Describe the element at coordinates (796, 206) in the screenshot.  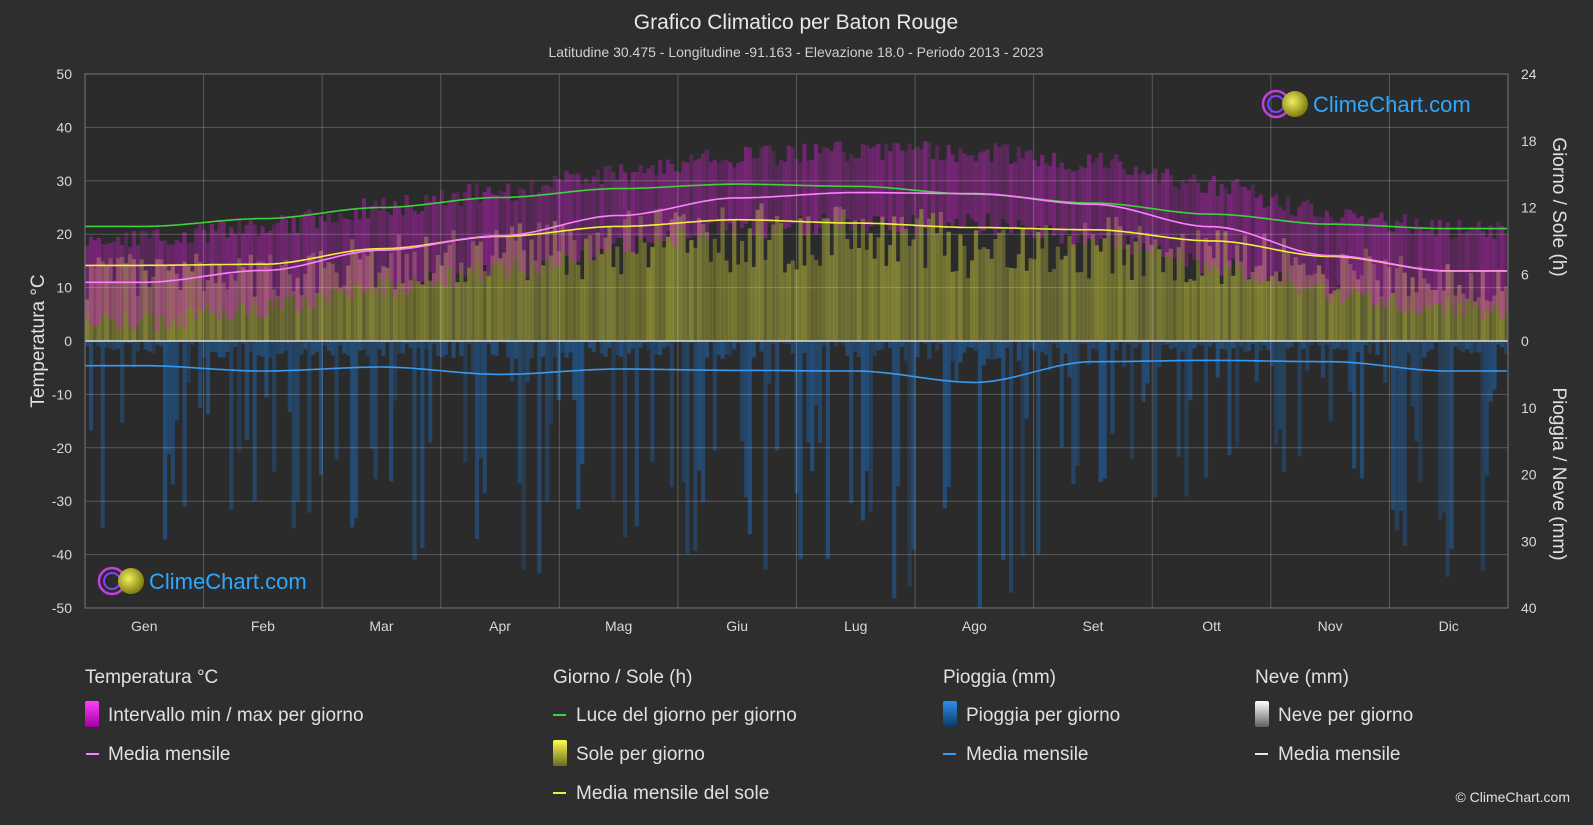
I see `daylight-line` at that location.